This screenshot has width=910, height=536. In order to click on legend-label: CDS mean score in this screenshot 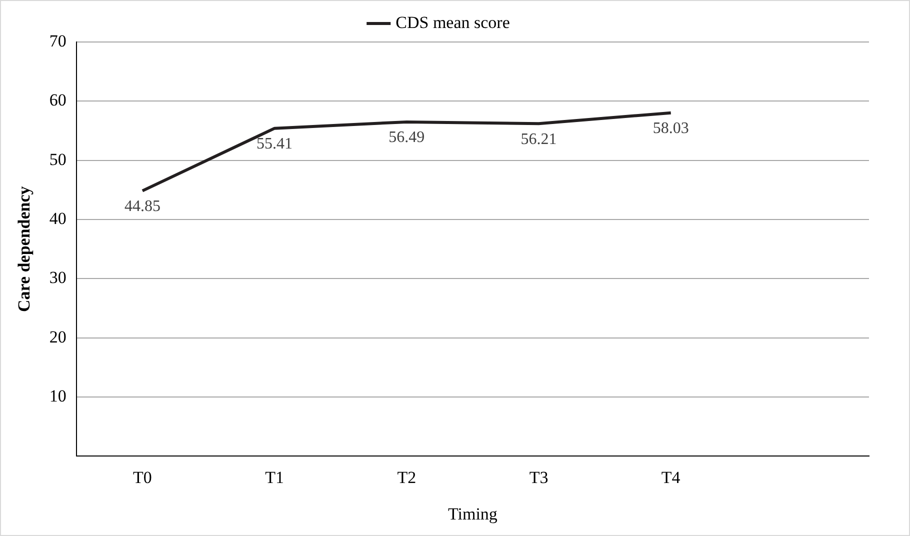, I will do `click(453, 22)`.